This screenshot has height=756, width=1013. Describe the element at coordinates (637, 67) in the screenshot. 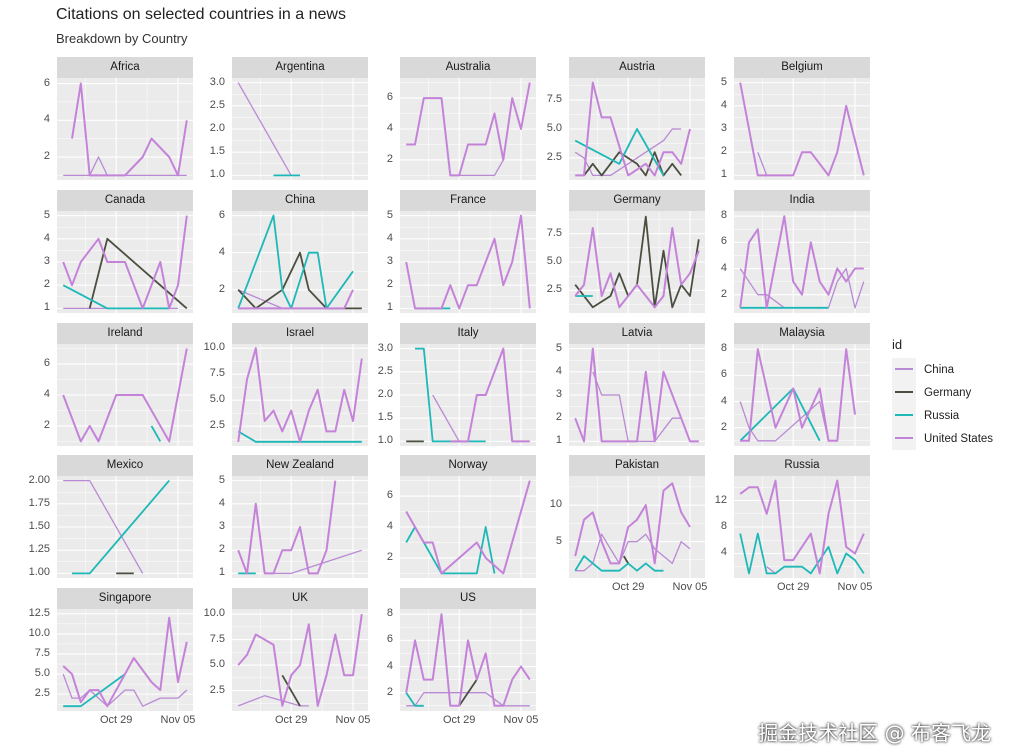

I see `facet-strip-label: Austria` at that location.